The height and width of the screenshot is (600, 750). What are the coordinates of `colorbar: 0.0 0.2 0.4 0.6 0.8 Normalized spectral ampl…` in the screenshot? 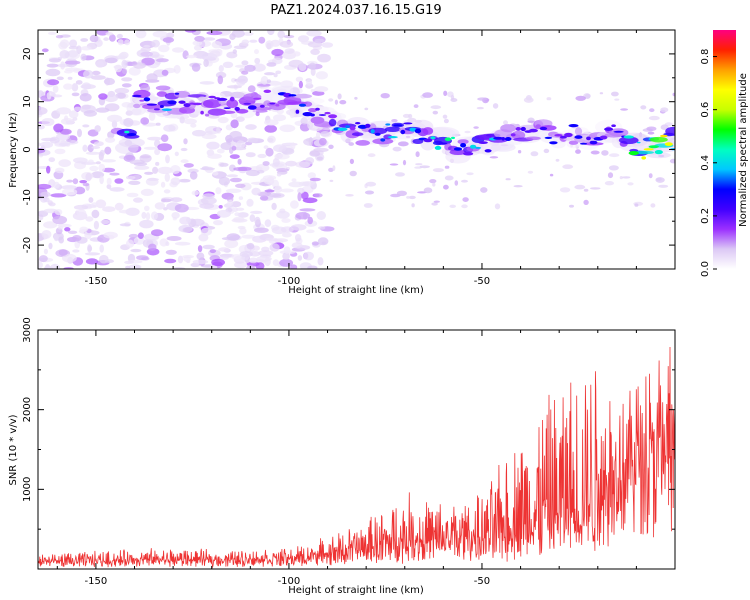 It's located at (724, 153).